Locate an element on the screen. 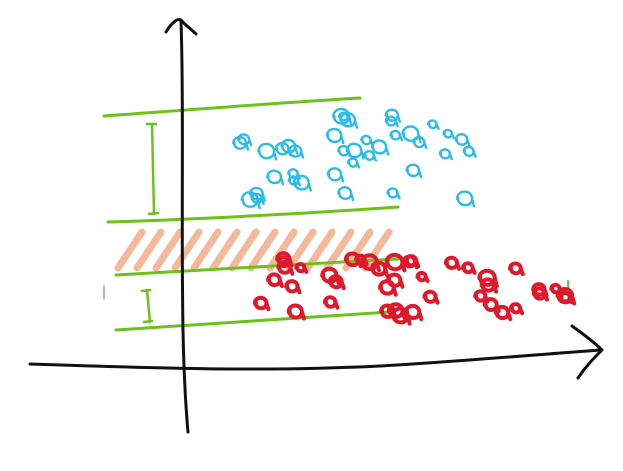  lower-band-bottom-line is located at coordinates (253, 321).